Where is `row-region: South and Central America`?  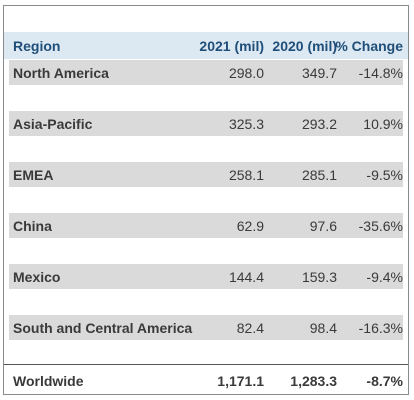
row-region: South and Central America is located at coordinates (103, 327).